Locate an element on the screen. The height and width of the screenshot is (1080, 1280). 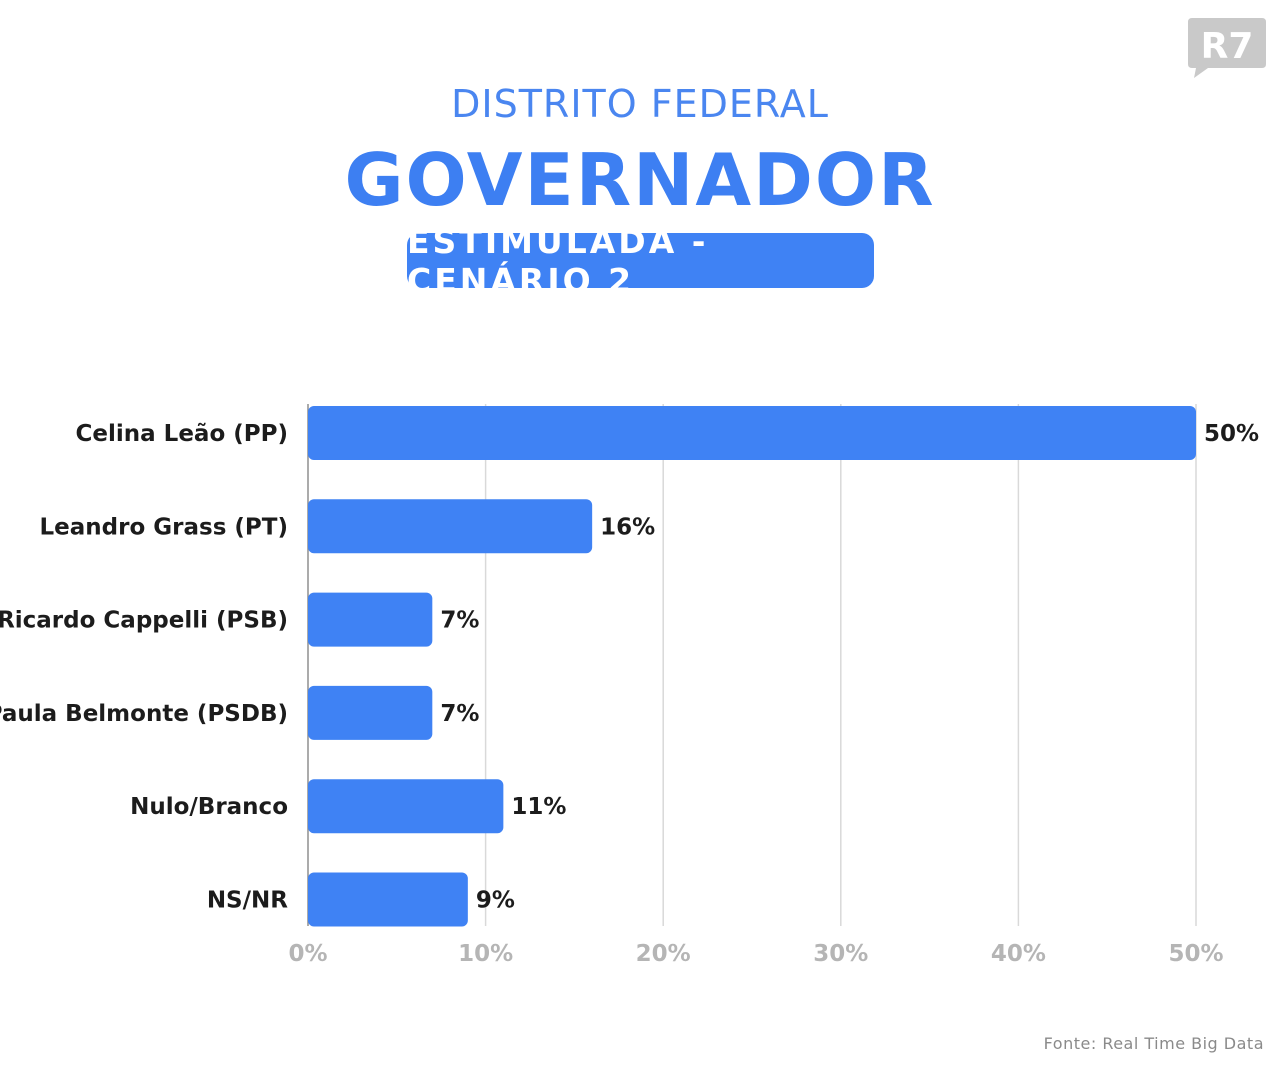
category-label: NS/NR is located at coordinates (247, 901).